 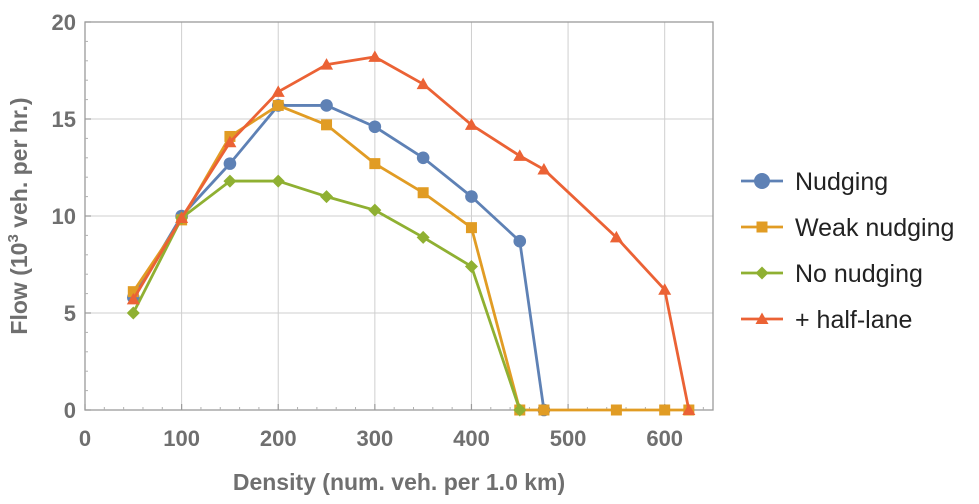 I want to click on legend-item: No nudging, so click(x=832, y=274).